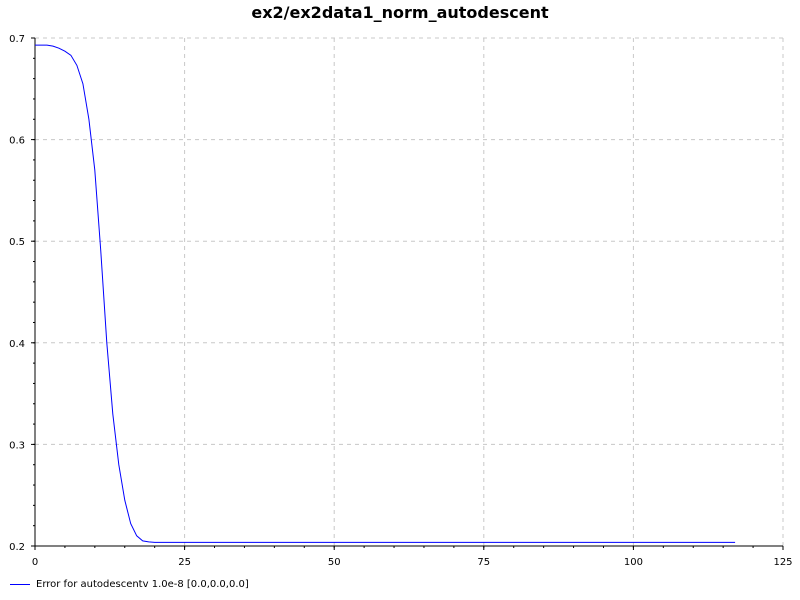  What do you see at coordinates (35, 562) in the screenshot?
I see `x-tick-label: 0` at bounding box center [35, 562].